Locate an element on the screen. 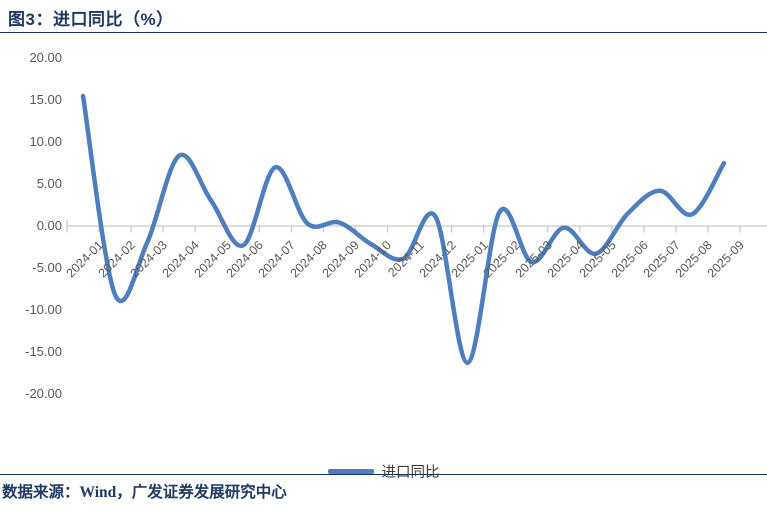  y-tick-label: -20.00 is located at coordinates (43, 393).